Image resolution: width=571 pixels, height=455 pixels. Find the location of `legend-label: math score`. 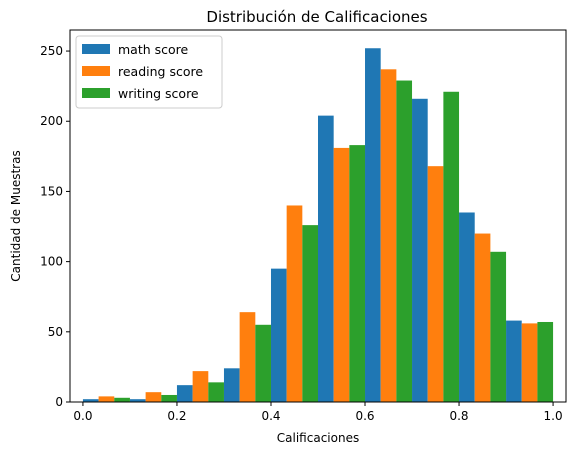

legend-label: math score is located at coordinates (153, 49).